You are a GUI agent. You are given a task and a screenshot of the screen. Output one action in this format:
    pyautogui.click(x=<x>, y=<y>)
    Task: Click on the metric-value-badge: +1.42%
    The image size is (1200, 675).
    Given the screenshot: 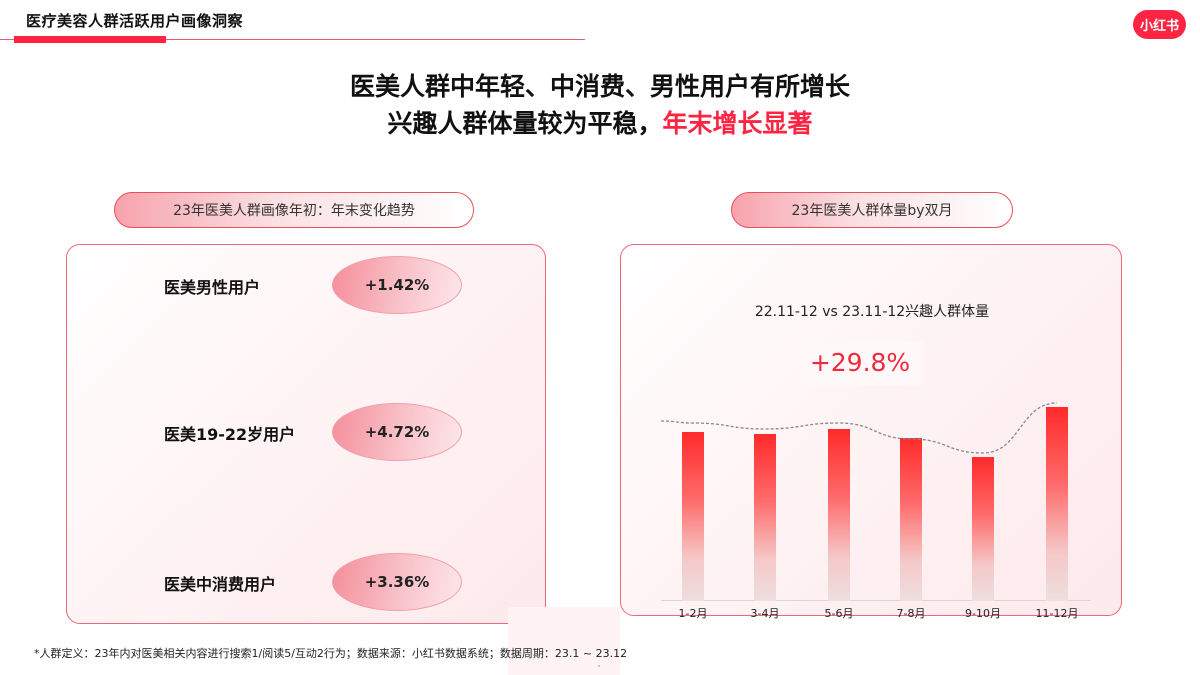 What is the action you would take?
    pyautogui.click(x=397, y=285)
    